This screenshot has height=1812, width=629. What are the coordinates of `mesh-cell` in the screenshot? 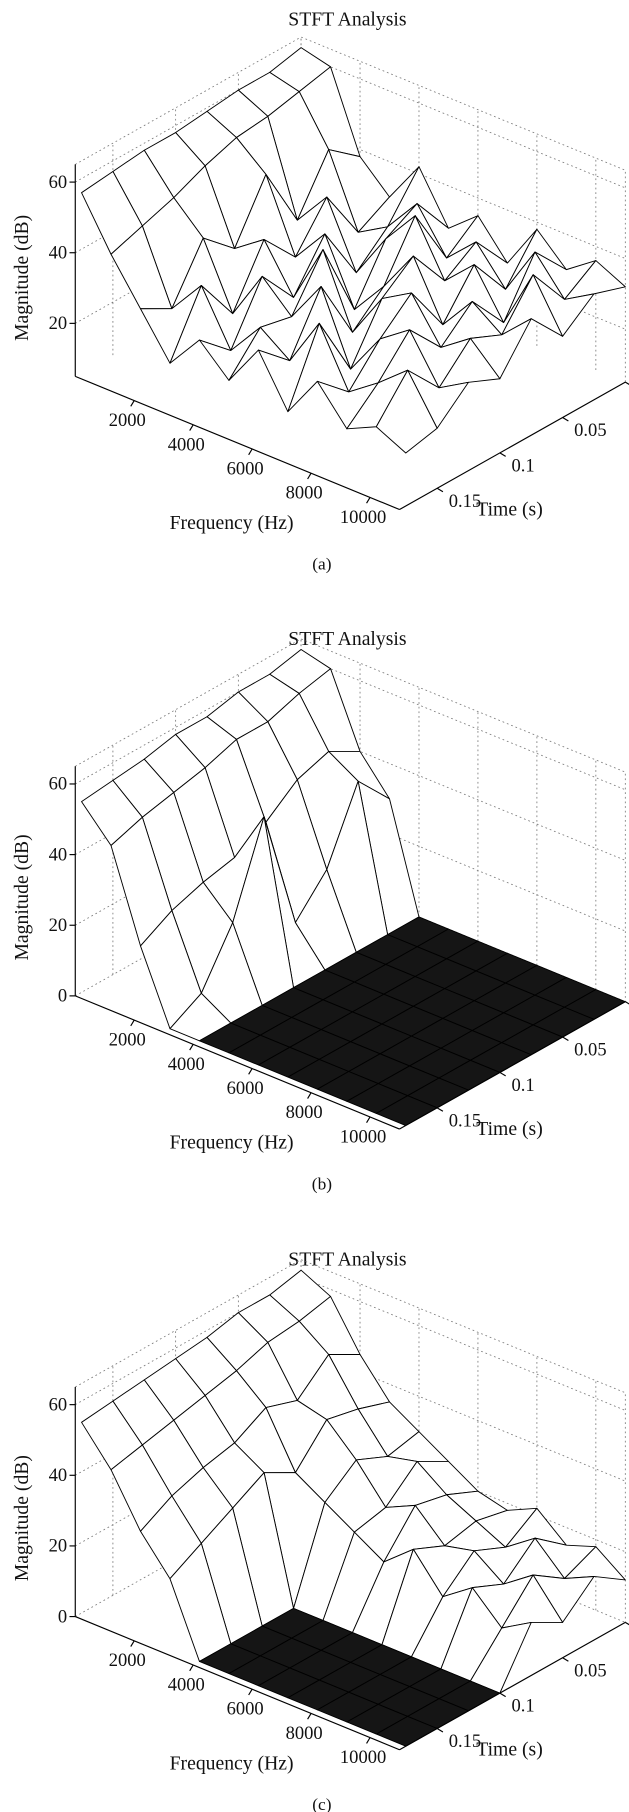 It's located at (406, 411).